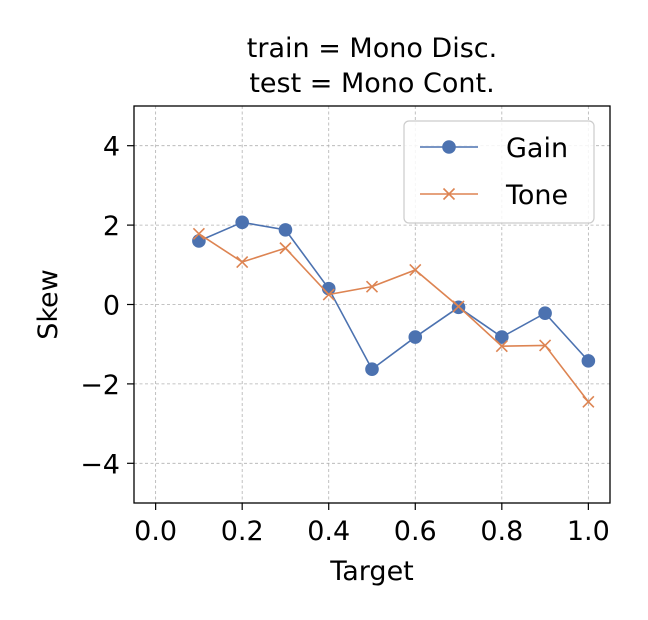 This screenshot has width=648, height=620. What do you see at coordinates (415, 531) in the screenshot?
I see `x-tick-label: 0.6` at bounding box center [415, 531].